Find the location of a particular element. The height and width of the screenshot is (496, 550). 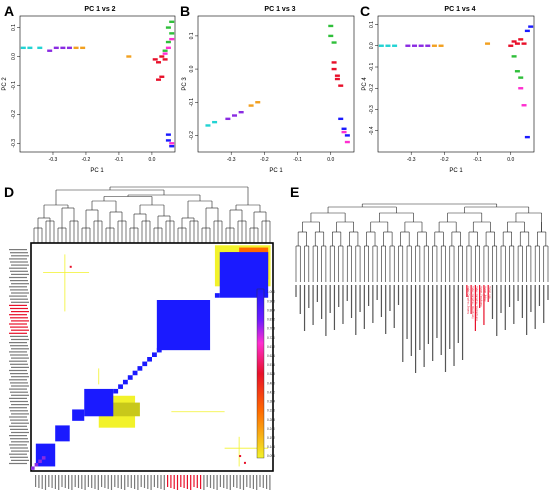

x-tick-label: -0.3 is located at coordinates (411, 160).